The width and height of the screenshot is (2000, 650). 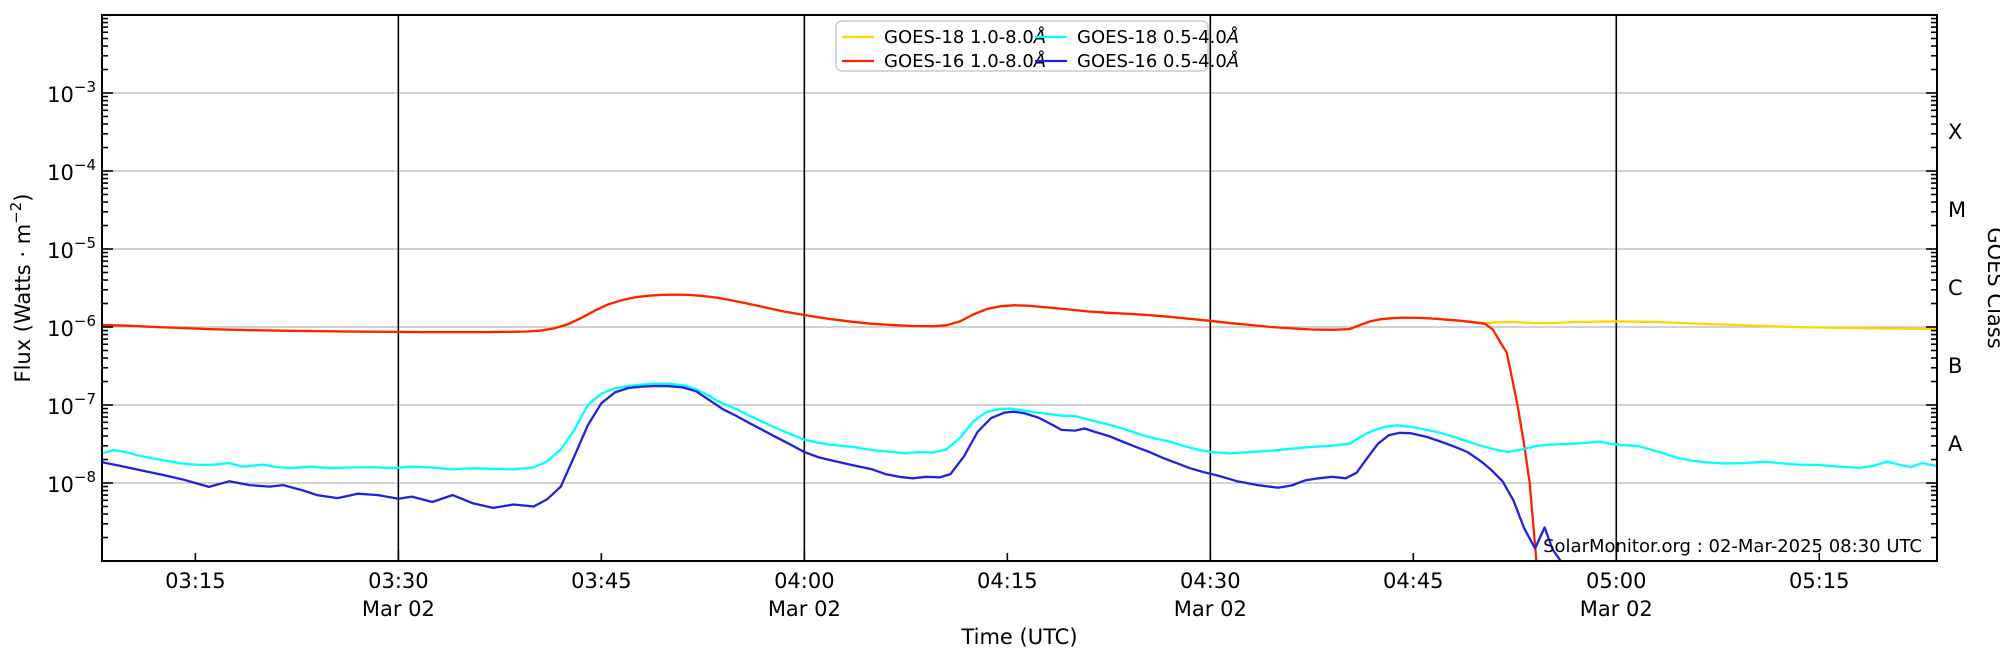 What do you see at coordinates (1991, 287) in the screenshot?
I see `right-axis-title: GOES Class` at bounding box center [1991, 287].